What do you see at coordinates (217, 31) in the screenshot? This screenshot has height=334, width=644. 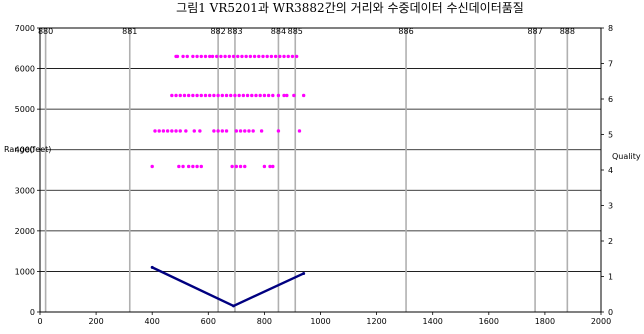 I see `marker-label-882: 882` at bounding box center [217, 31].